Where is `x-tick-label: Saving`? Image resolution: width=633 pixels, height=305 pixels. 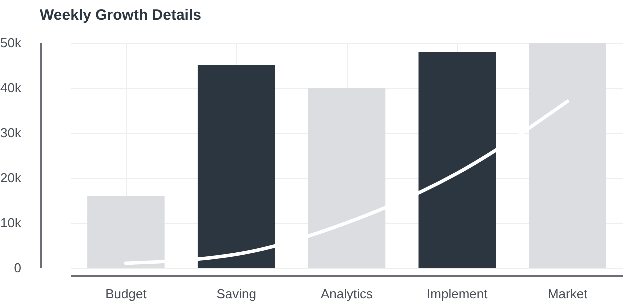 x-tick-label: Saving is located at coordinates (236, 294).